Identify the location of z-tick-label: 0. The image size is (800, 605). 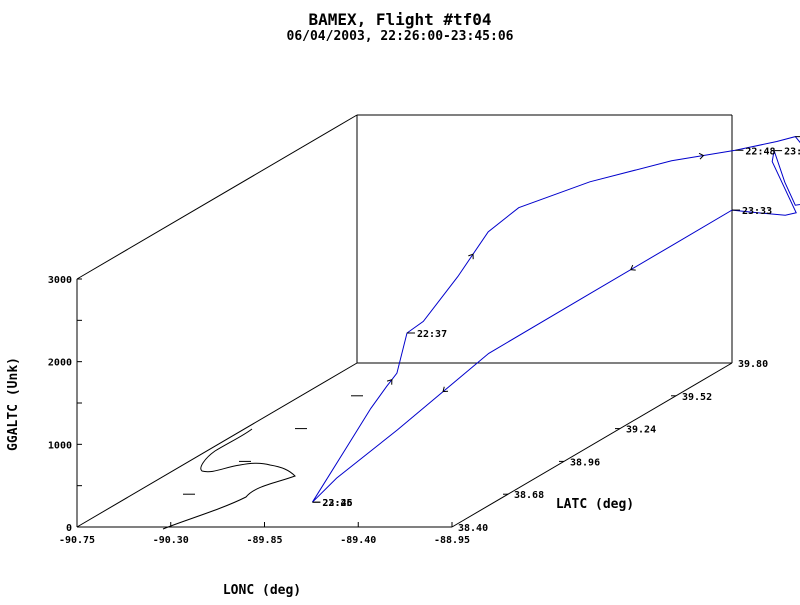
(69, 528).